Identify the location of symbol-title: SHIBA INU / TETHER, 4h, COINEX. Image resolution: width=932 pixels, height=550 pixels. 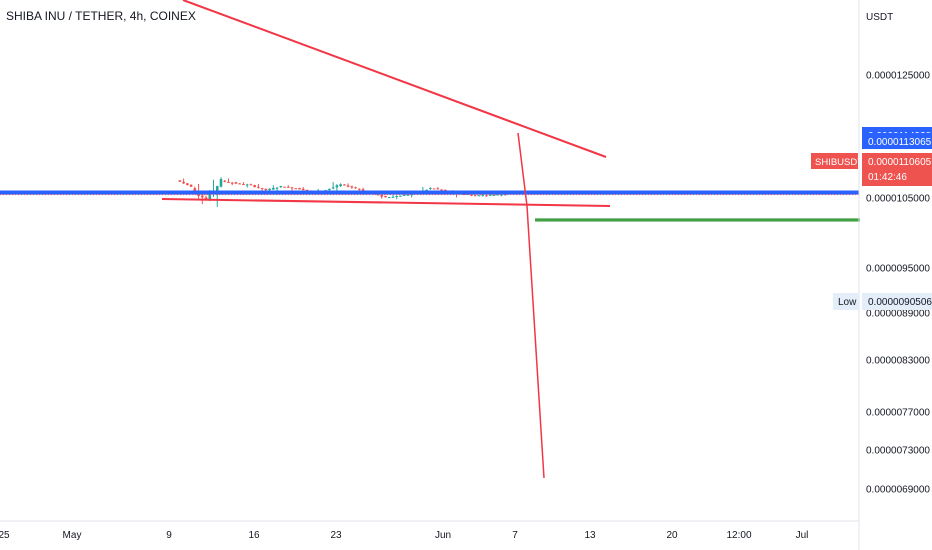
(101, 16).